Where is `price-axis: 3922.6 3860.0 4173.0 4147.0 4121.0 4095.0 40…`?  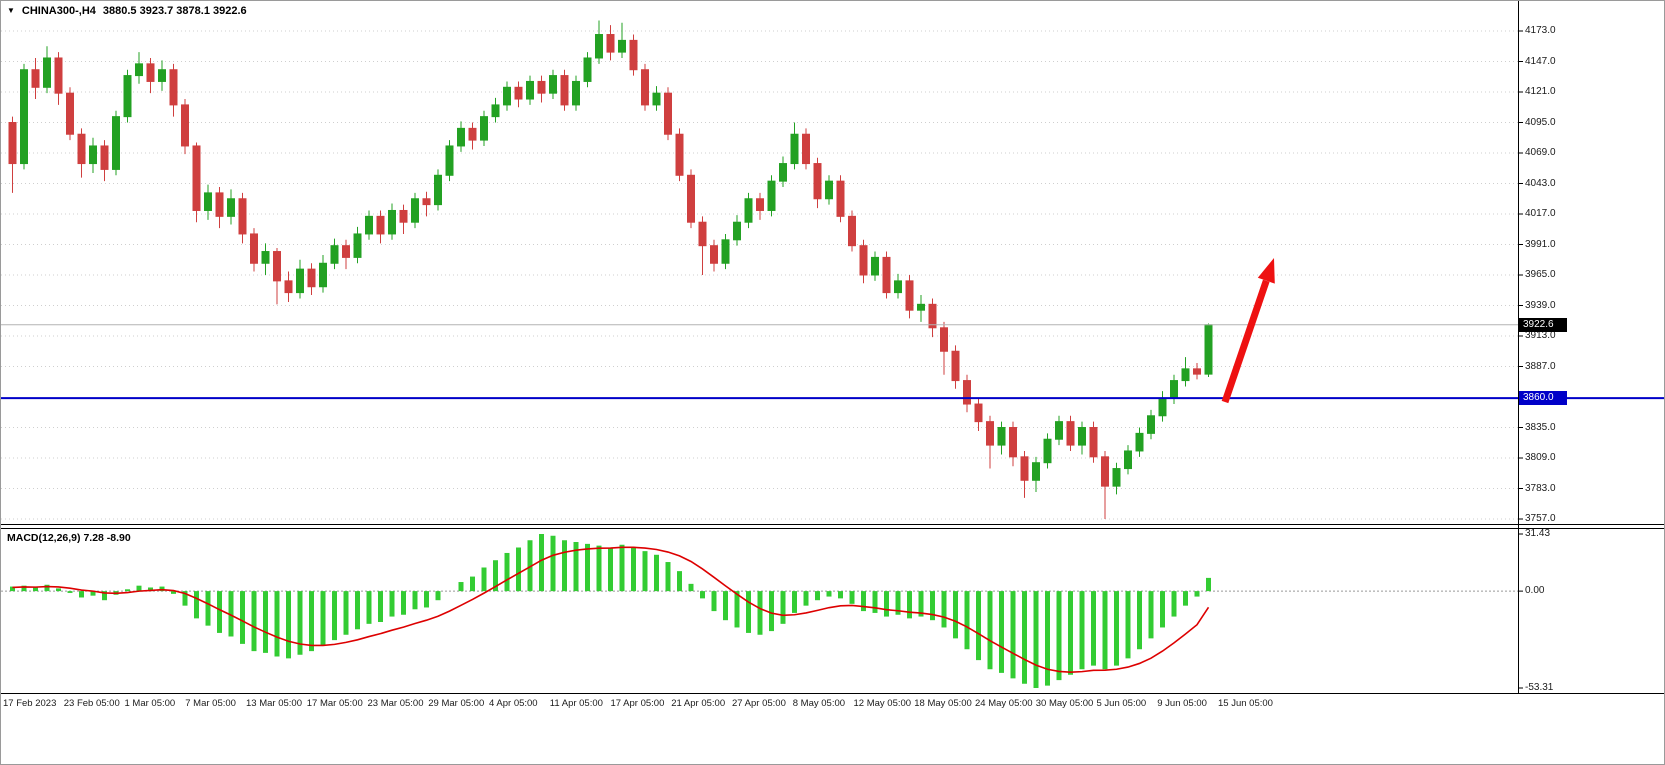 price-axis: 3922.6 3860.0 4173.0 4147.0 4121.0 4095.0 40… is located at coordinates (1591, 347).